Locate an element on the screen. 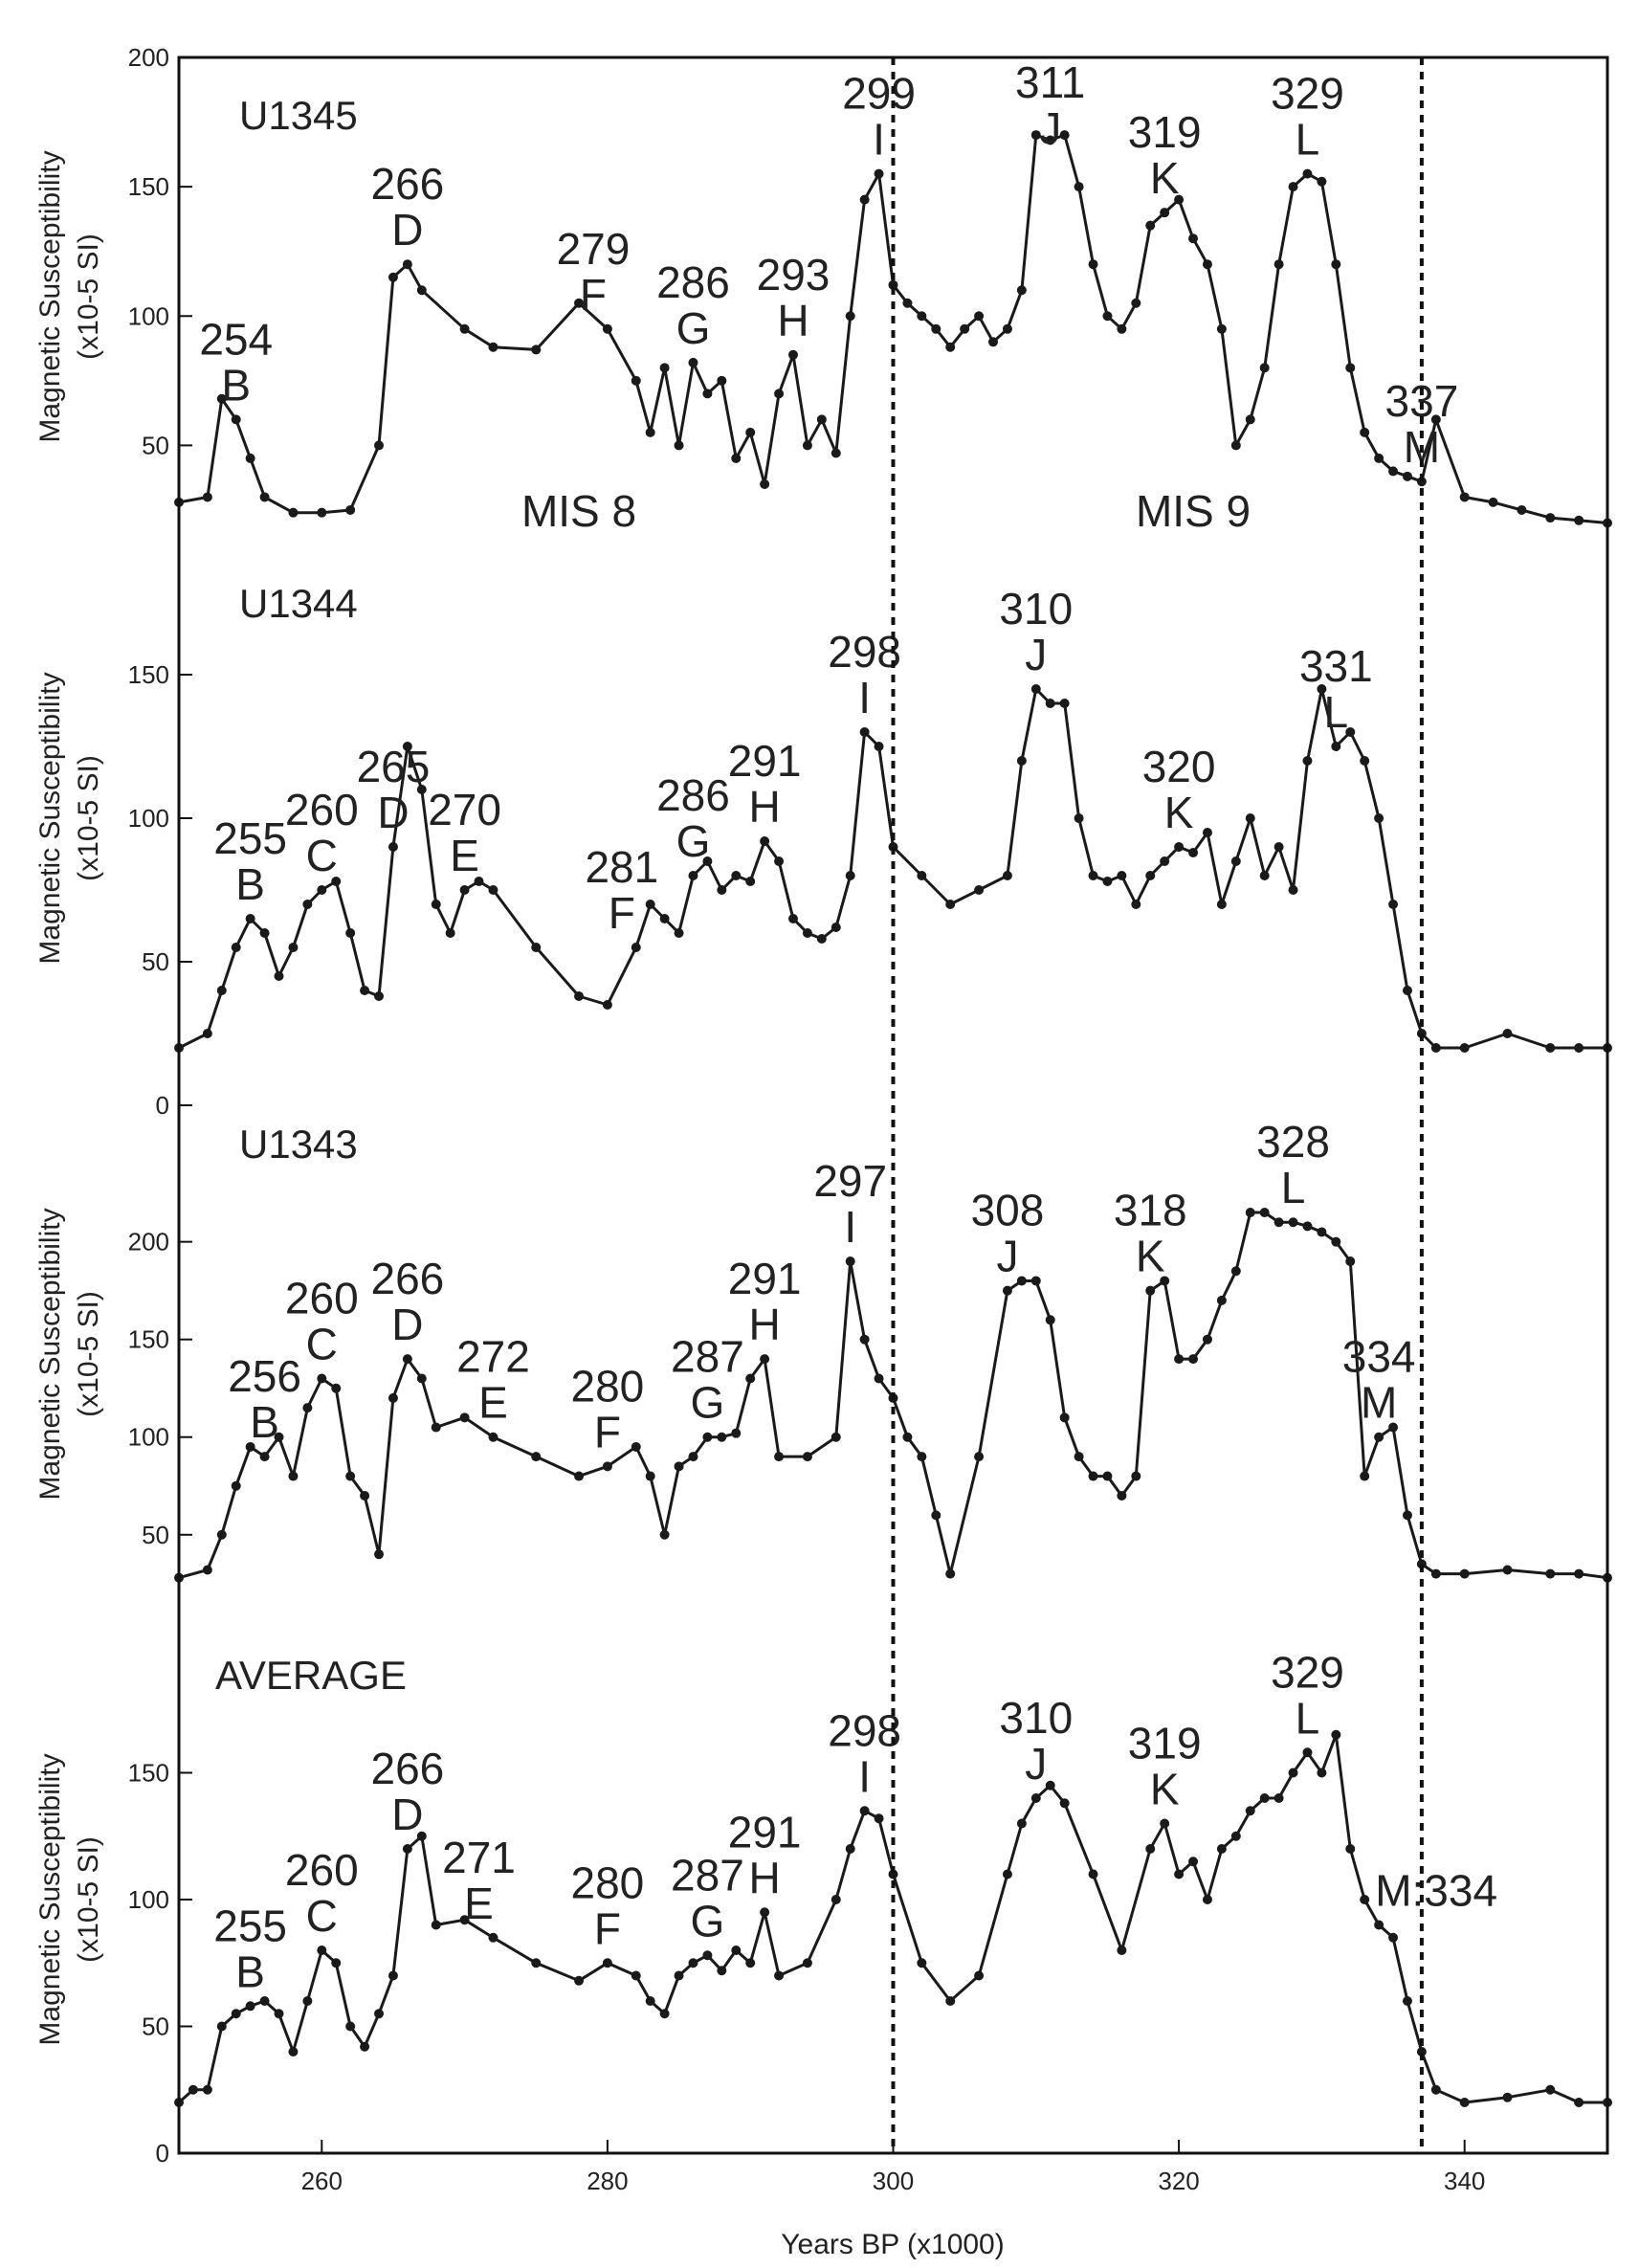  x-tick-label-260: 260 is located at coordinates (322, 2181).